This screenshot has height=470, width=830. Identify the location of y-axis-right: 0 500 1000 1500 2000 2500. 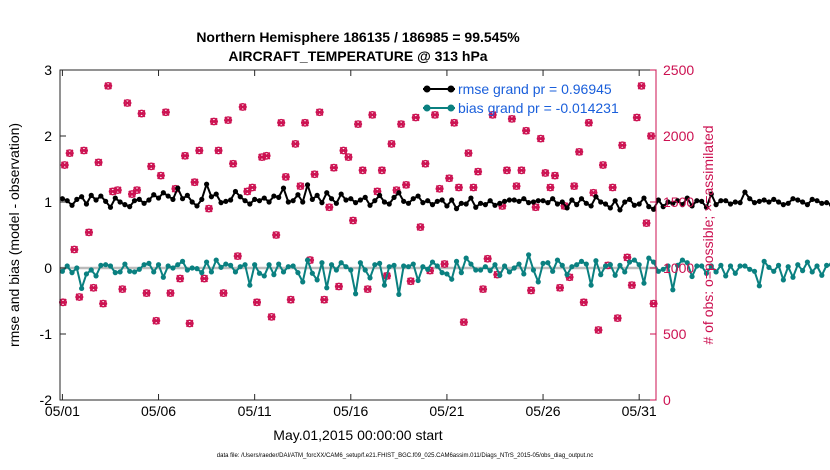
(672, 235).